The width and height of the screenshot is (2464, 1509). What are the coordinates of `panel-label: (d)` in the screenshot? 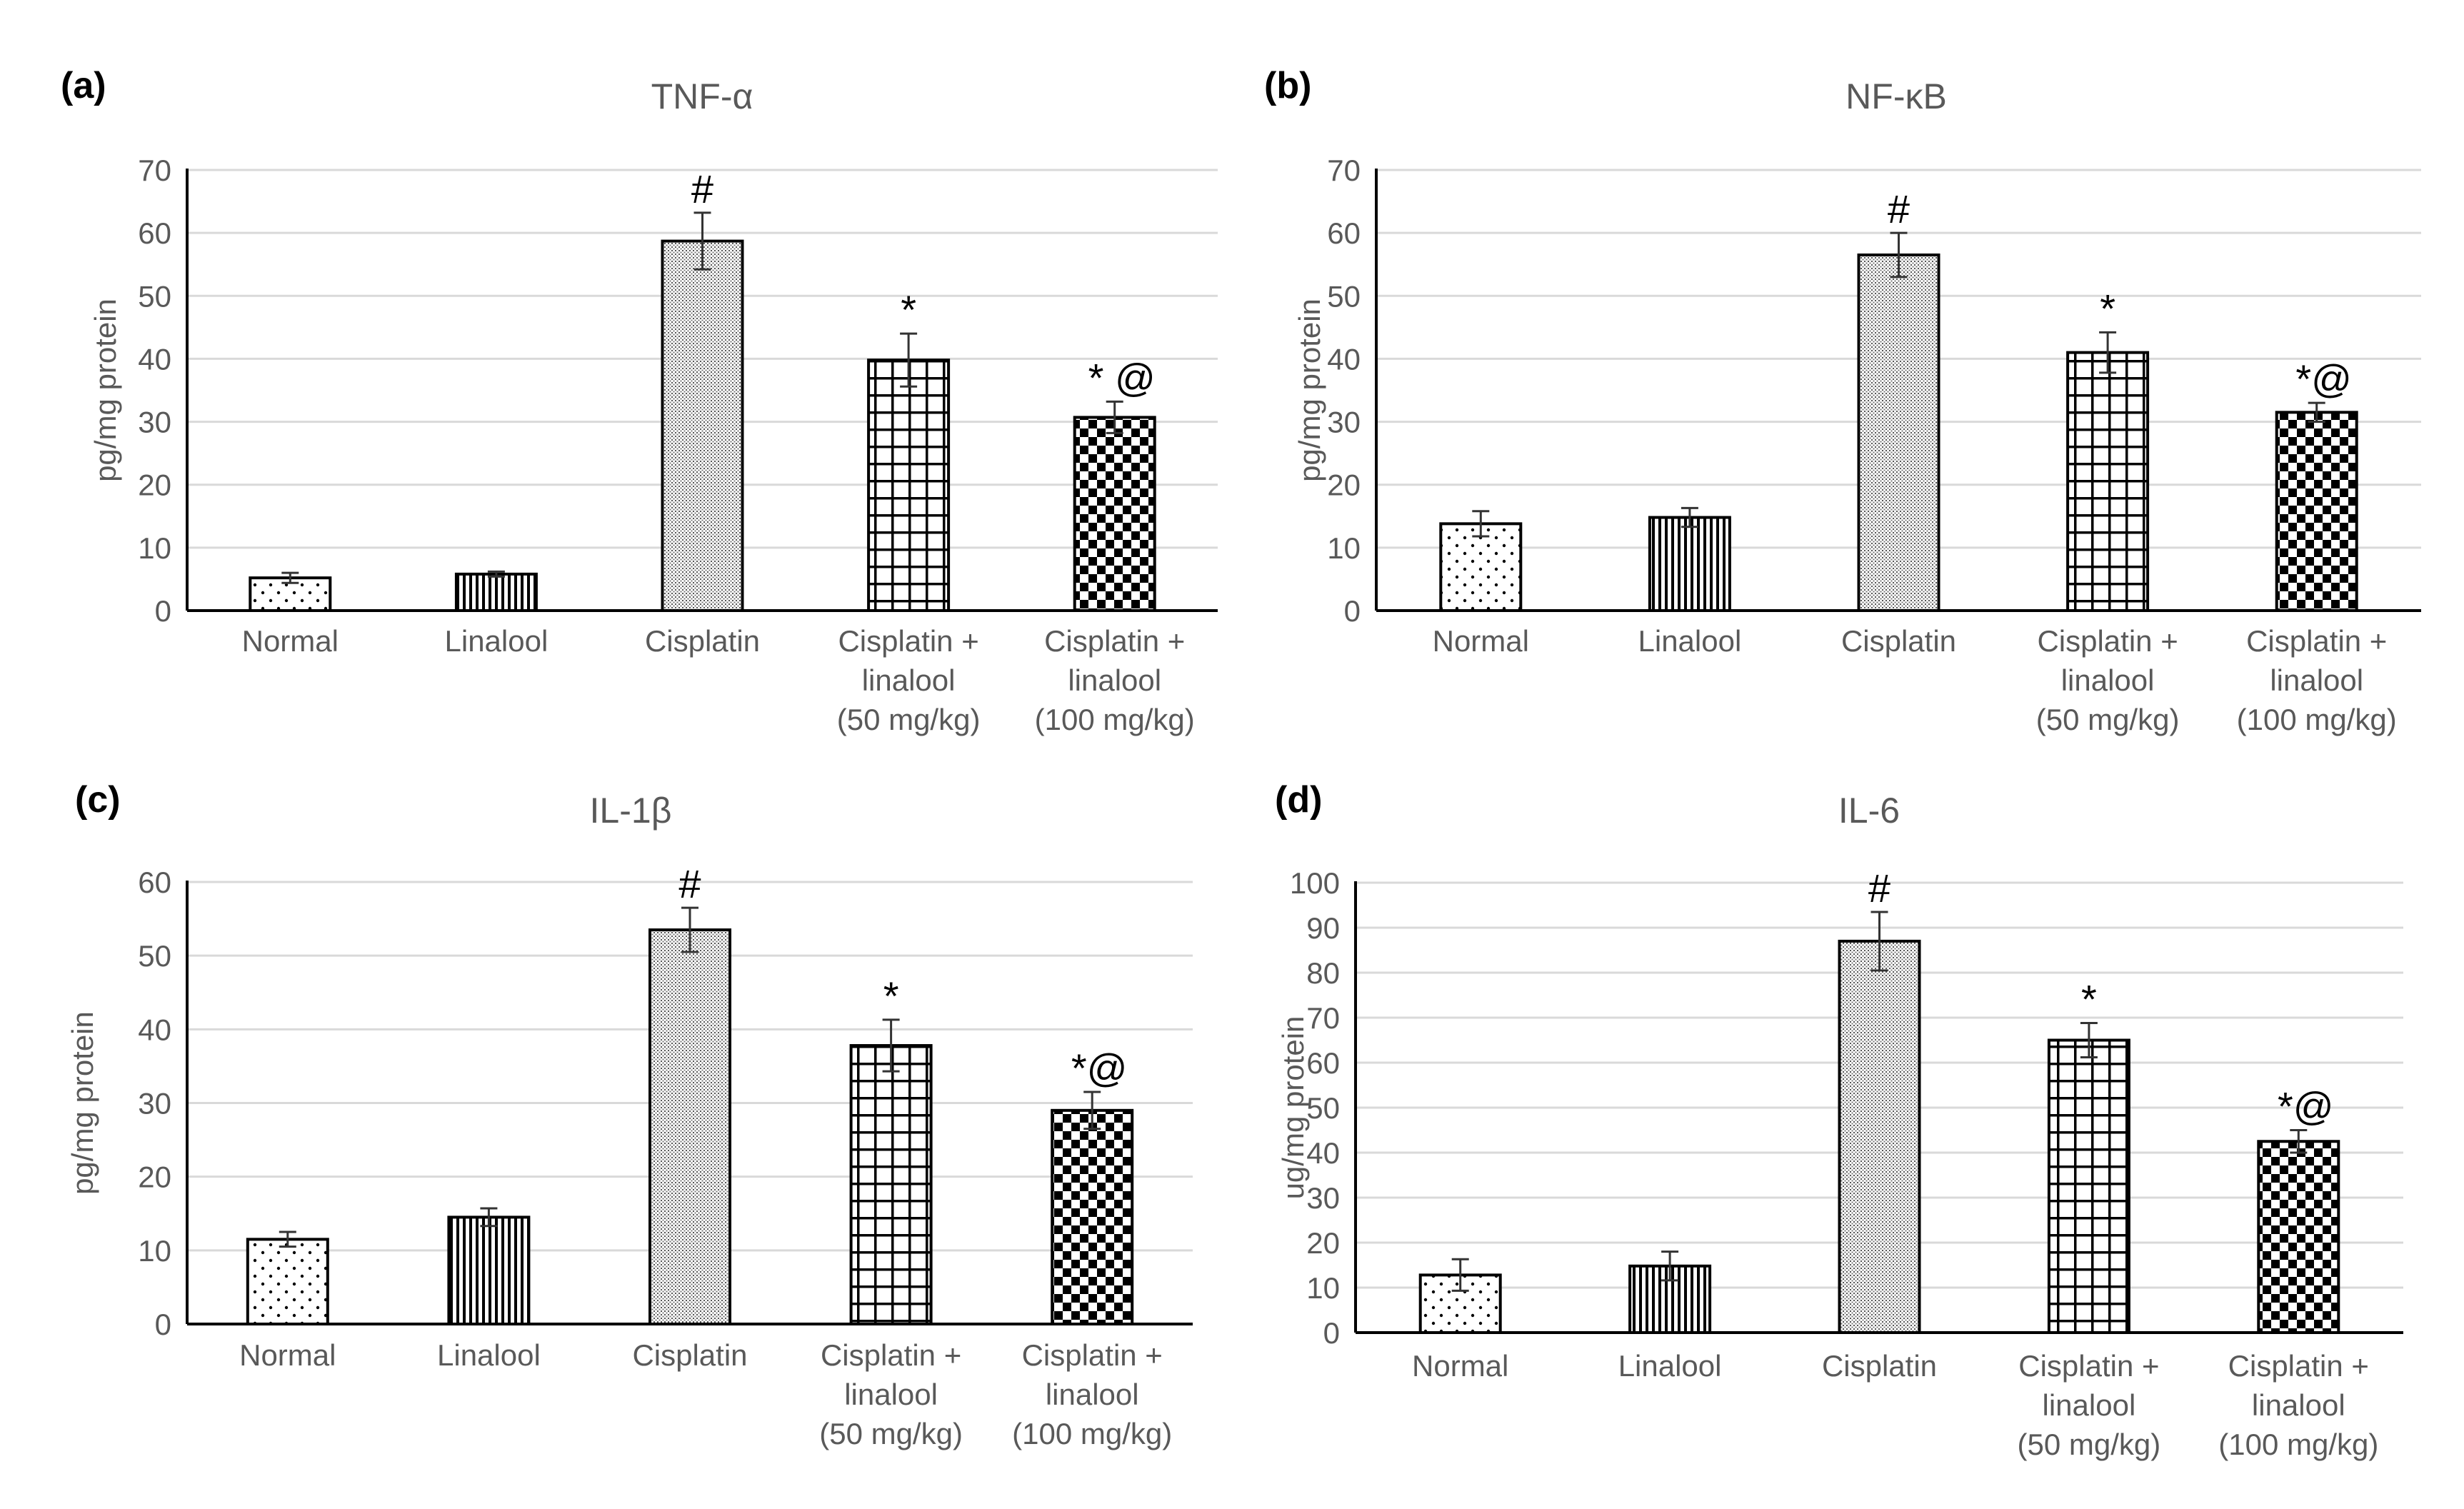 It's located at (1298, 800).